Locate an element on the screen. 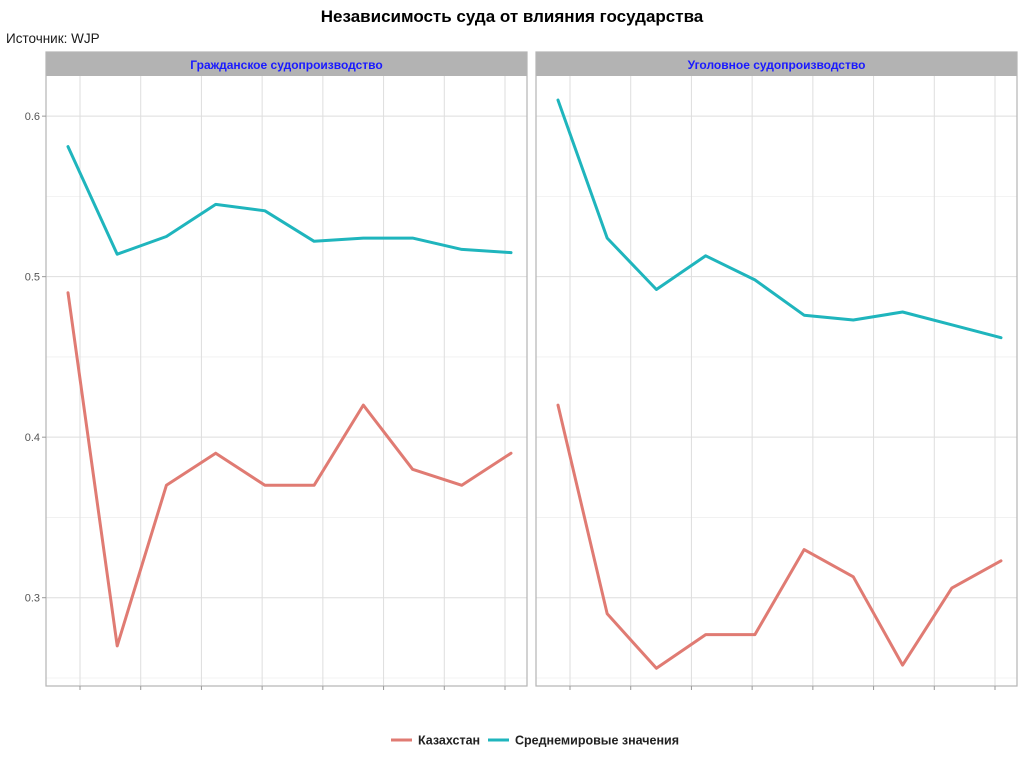  y-tick-label: 0.4 is located at coordinates (32, 438).